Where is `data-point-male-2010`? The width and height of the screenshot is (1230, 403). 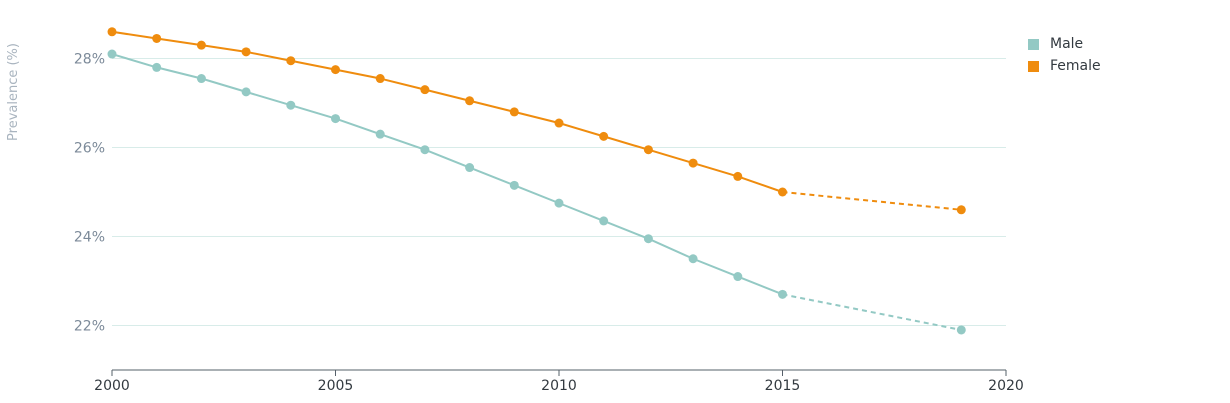 data-point-male-2010 is located at coordinates (559, 203).